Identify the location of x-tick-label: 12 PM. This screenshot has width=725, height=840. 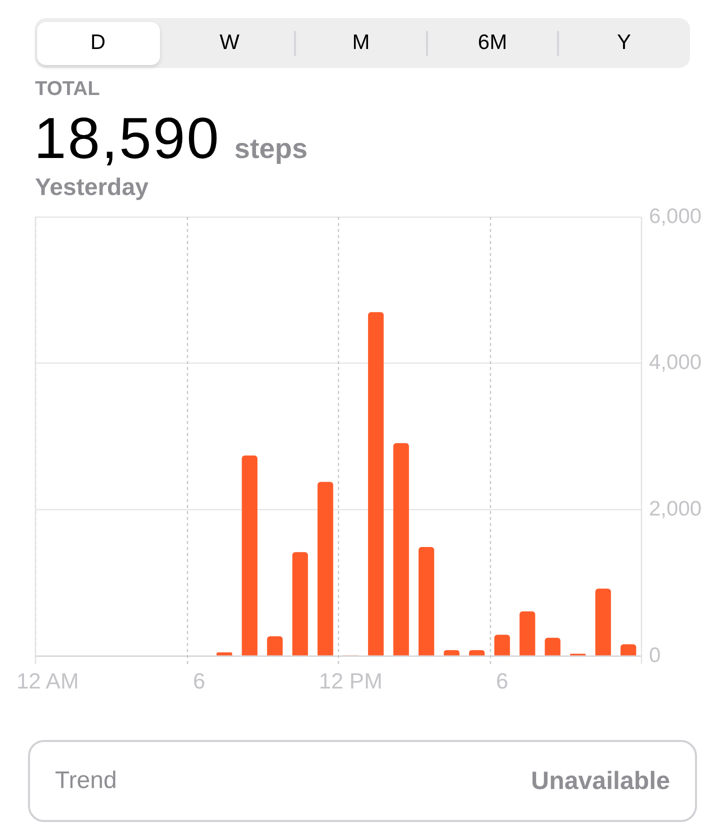
(350, 681).